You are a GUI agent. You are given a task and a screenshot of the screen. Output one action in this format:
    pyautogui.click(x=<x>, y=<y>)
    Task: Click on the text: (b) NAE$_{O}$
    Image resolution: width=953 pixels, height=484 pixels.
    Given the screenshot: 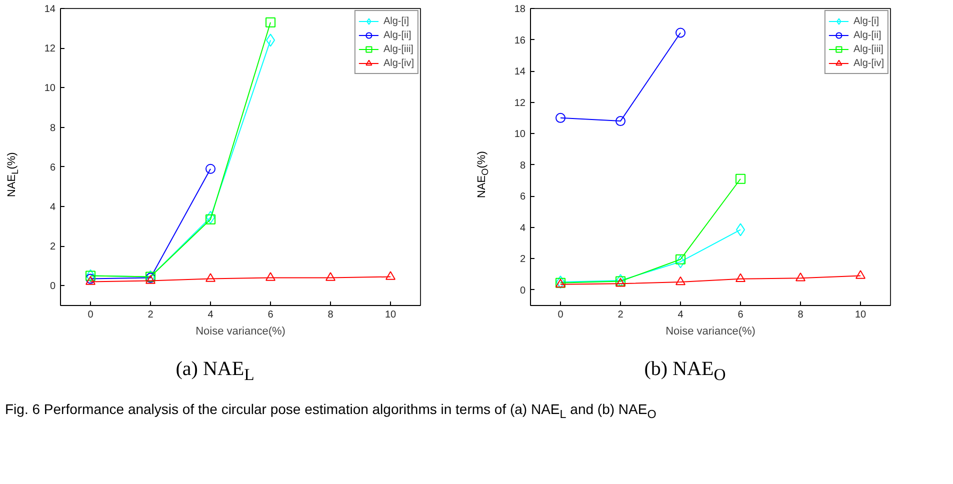 What is the action you would take?
    pyautogui.click(x=685, y=371)
    